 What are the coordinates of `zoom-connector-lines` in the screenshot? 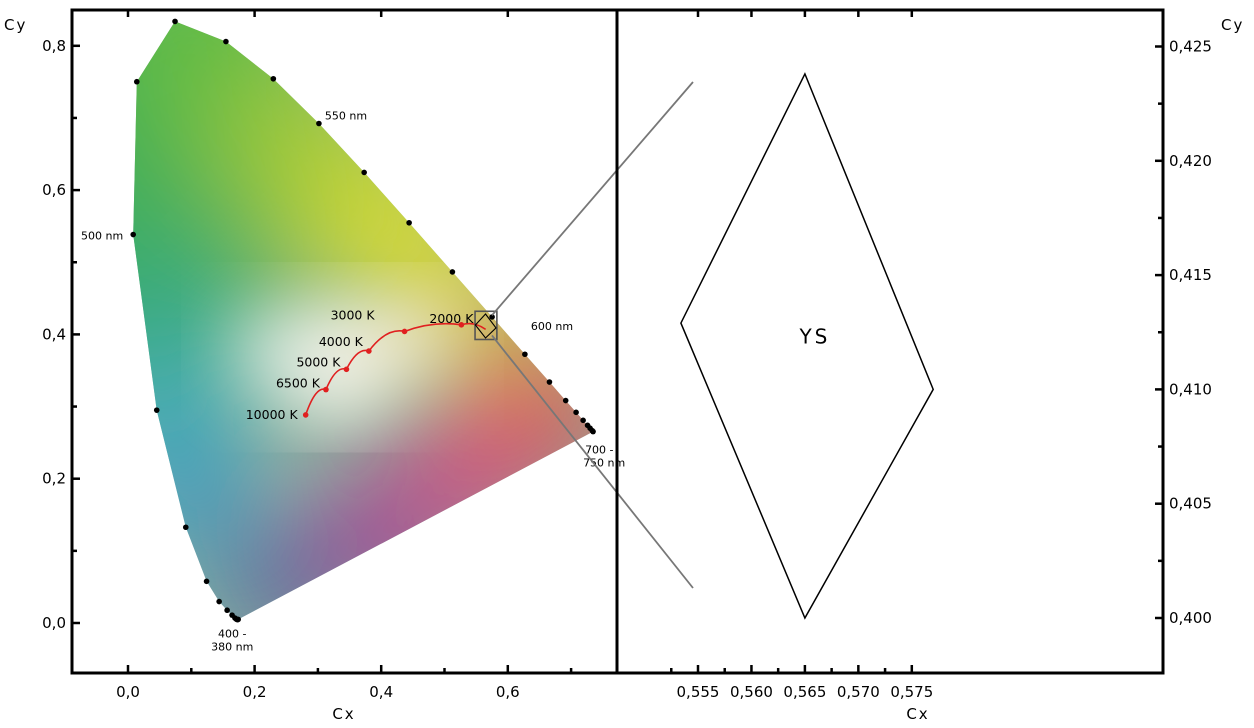 It's located at (592, 335).